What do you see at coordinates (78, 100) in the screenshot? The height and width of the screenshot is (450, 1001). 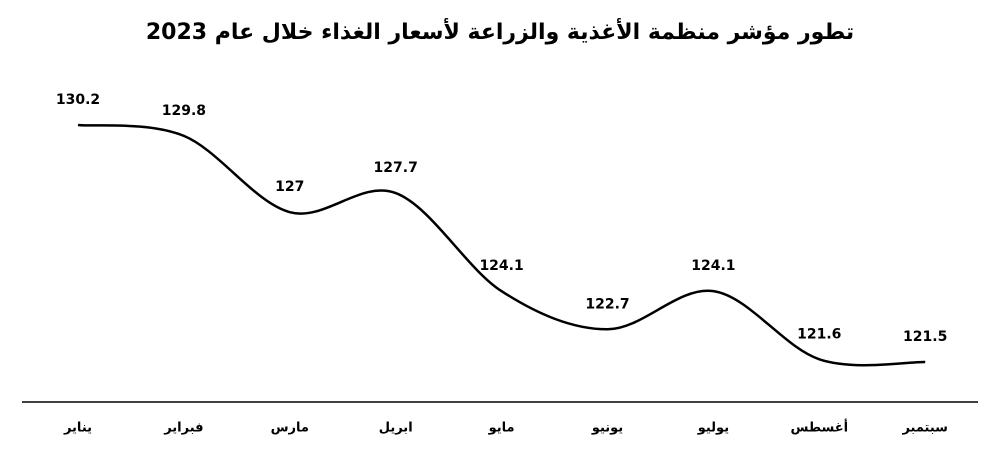 I see `value-label: 130.2` at bounding box center [78, 100].